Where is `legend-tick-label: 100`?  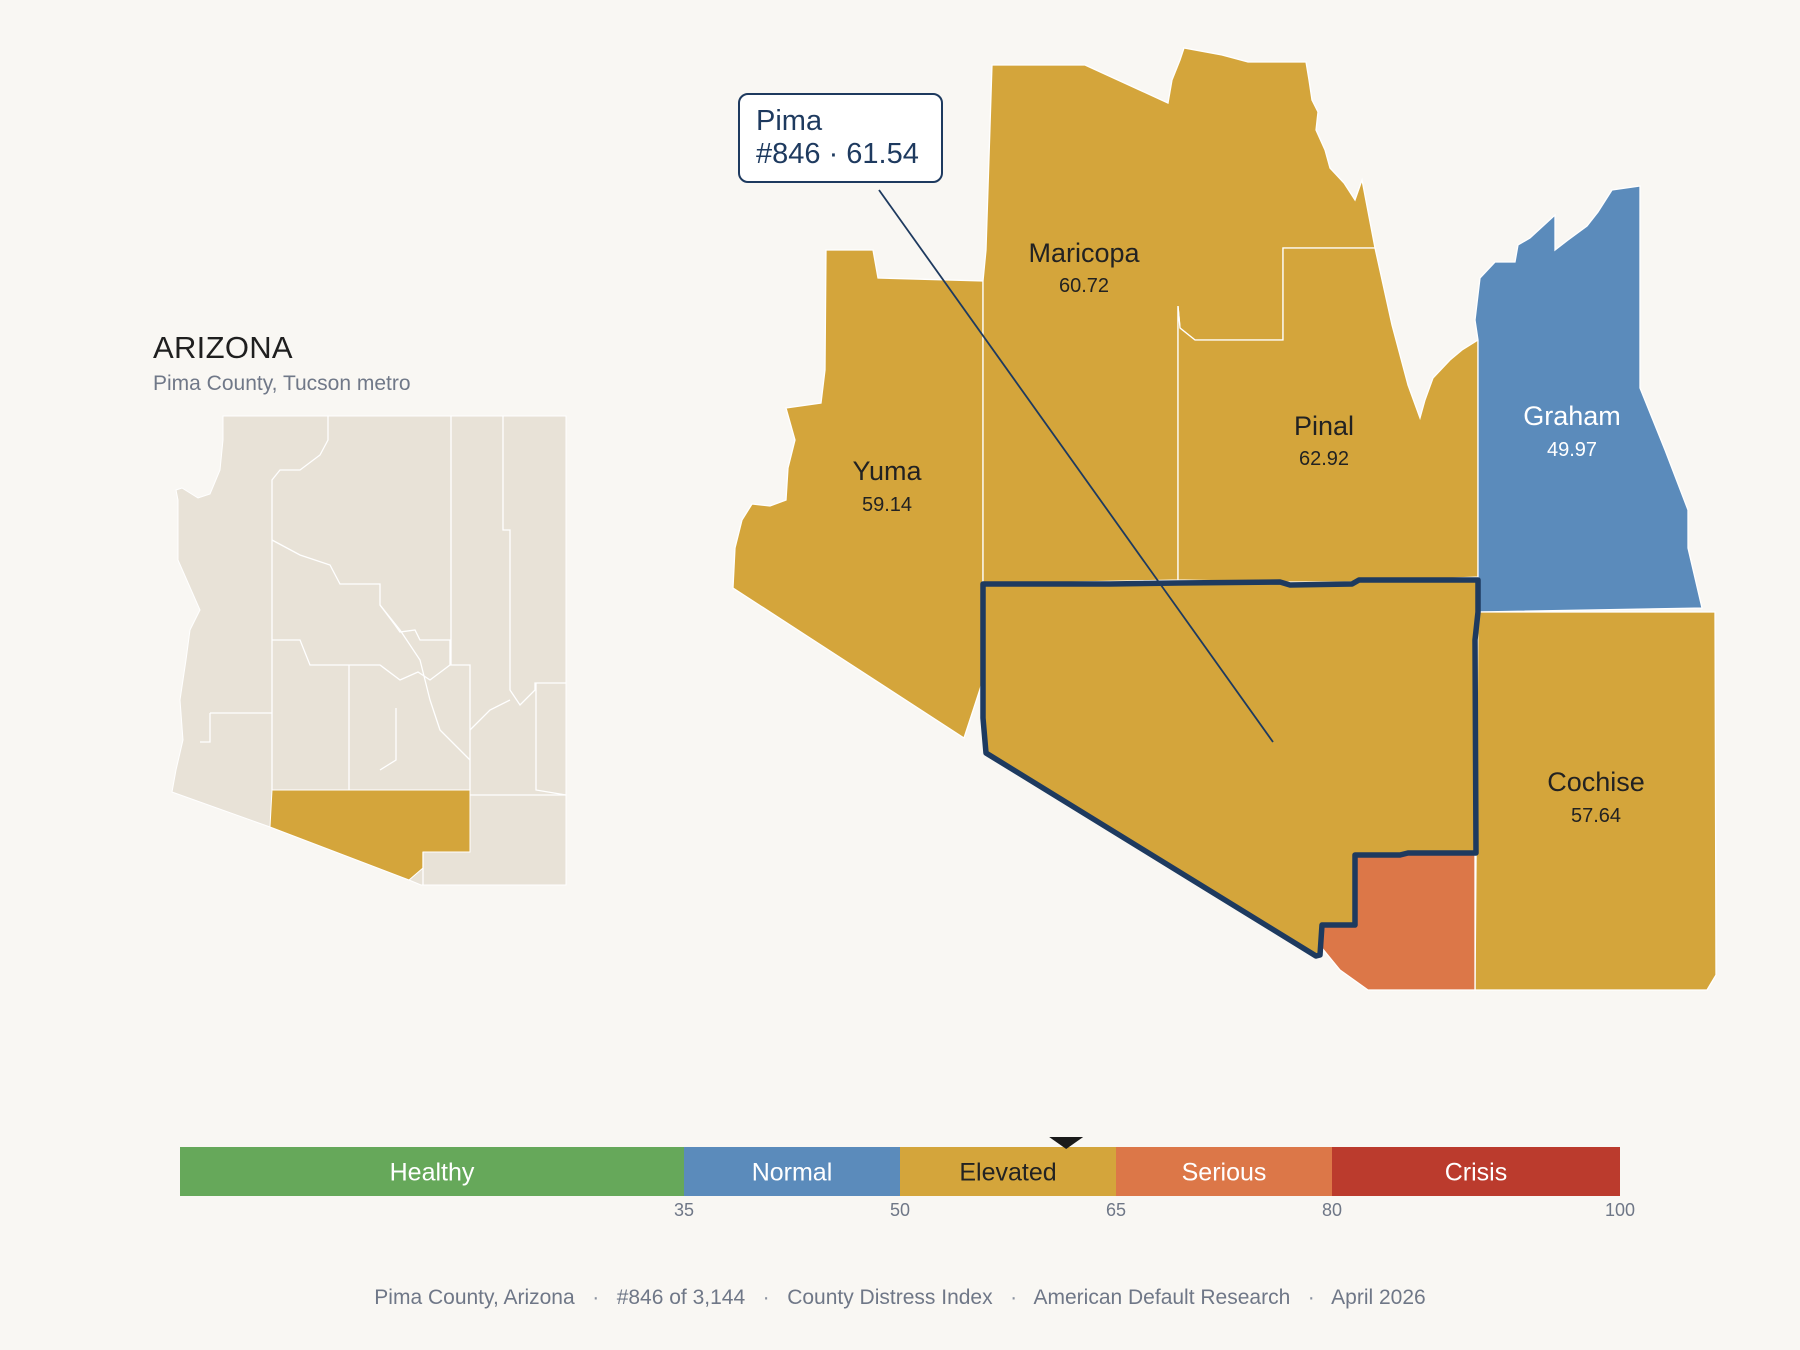 legend-tick-label: 100 is located at coordinates (1620, 1210).